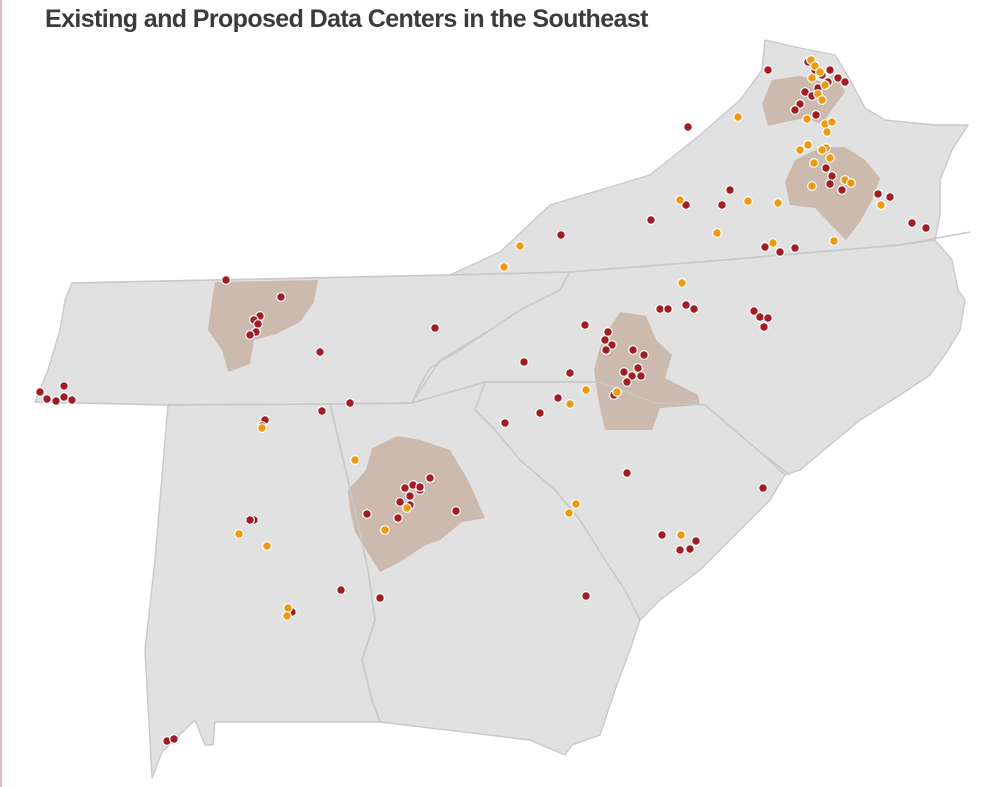 This screenshot has width=1000, height=787. Describe the element at coordinates (647, 371) in the screenshot. I see `metro-area-charlotte` at that location.